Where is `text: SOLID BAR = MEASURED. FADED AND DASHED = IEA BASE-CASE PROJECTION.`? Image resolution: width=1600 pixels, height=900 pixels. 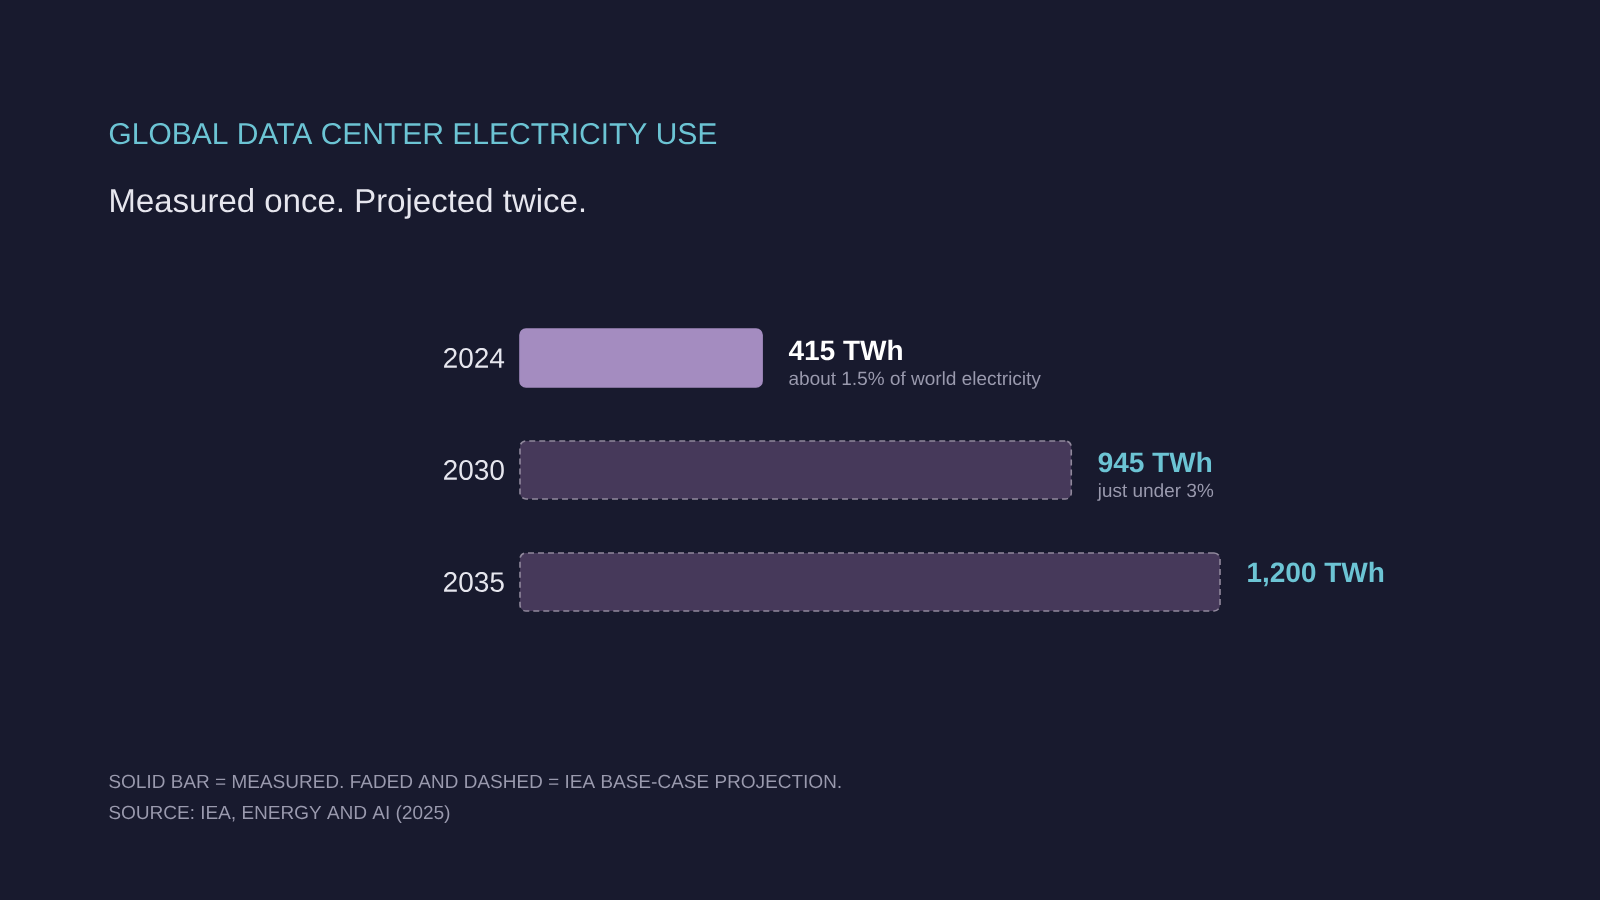 text: SOLID BAR = MEASURED. FADED AND DASHED = IEA BASE-CASE PROJECTION. is located at coordinates (475, 781).